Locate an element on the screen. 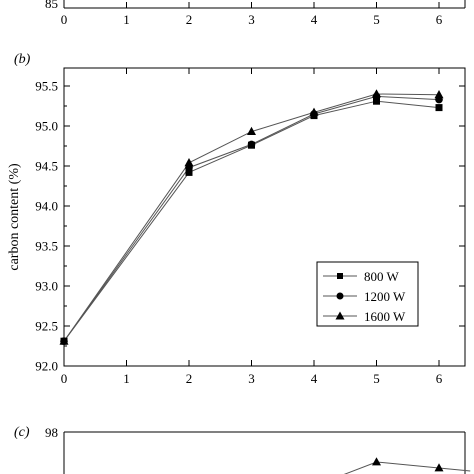  c-series-line is located at coordinates (407, 467).